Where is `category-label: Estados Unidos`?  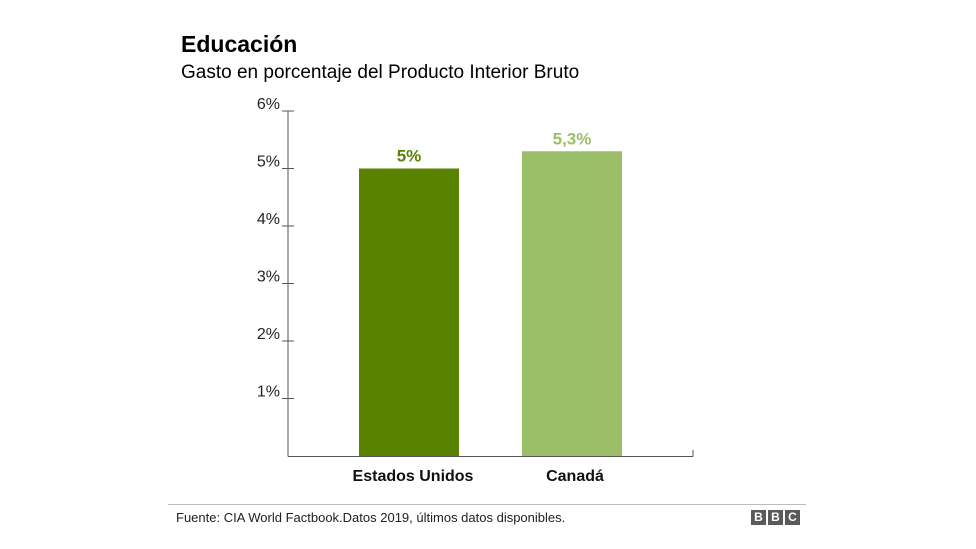 category-label: Estados Unidos is located at coordinates (413, 476).